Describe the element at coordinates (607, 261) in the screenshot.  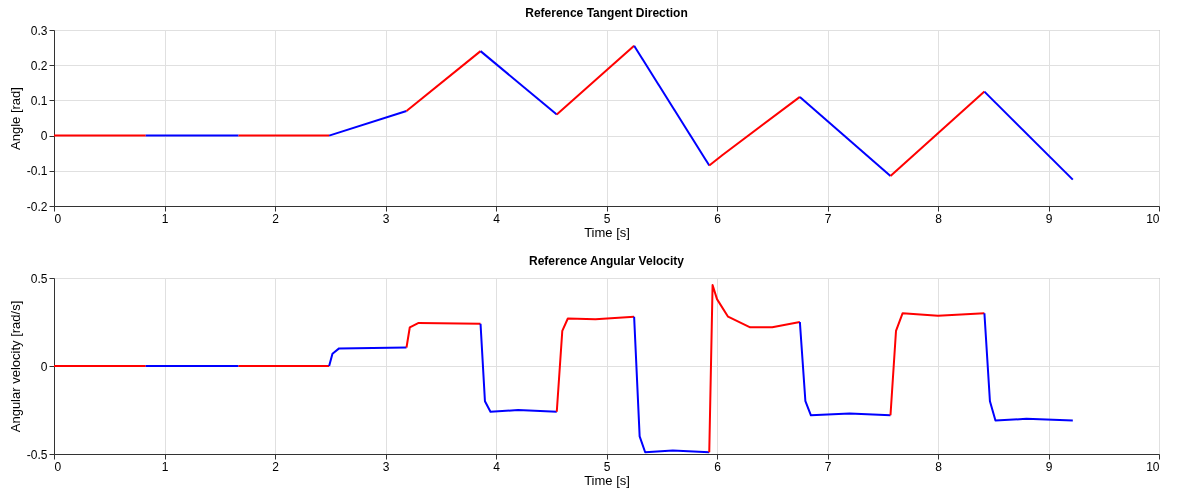
I see `chart-title: Reference Angular Velocity` at that location.